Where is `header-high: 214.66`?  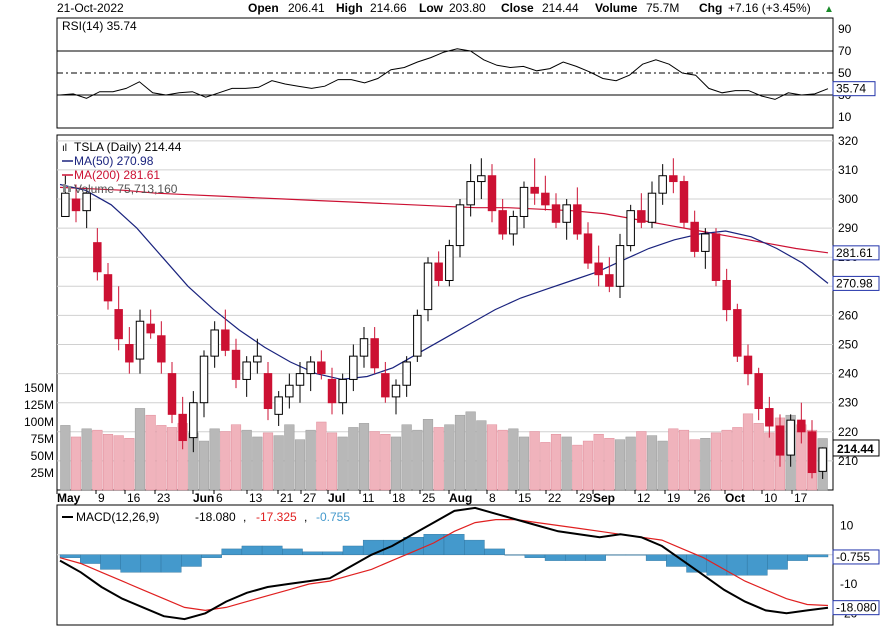
header-high: 214.66 is located at coordinates (388, 8).